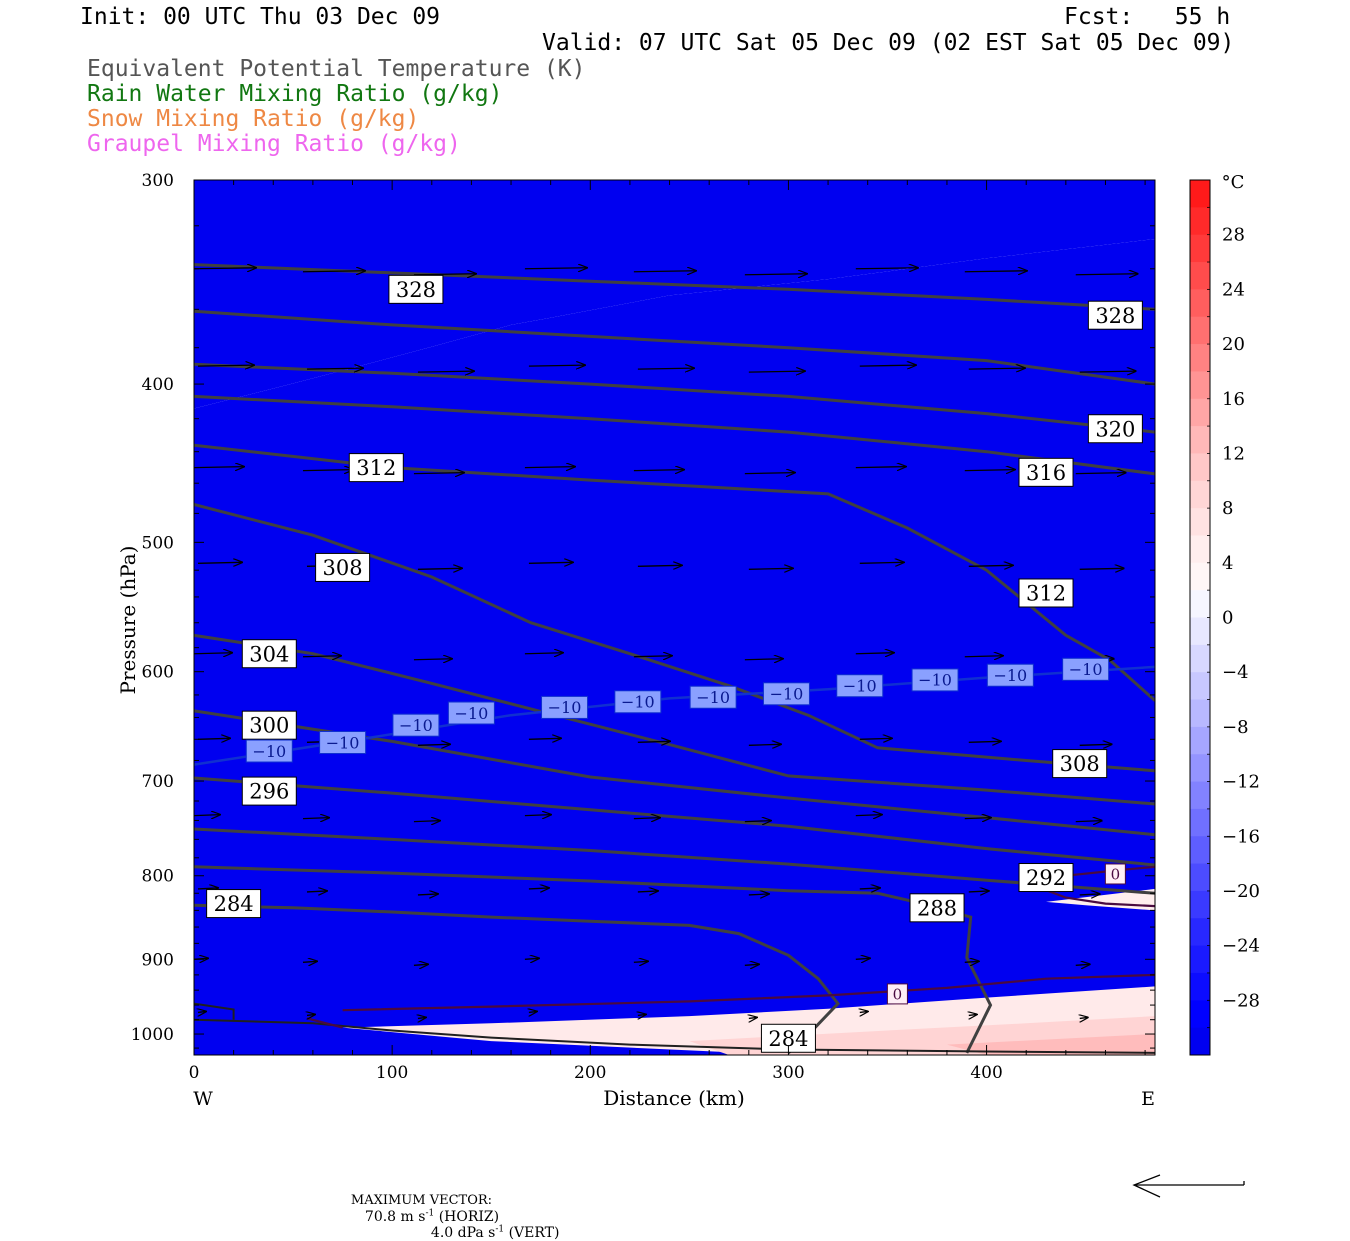 The height and width of the screenshot is (1241, 1350). I want to click on colorbar-label: 16, so click(1233, 399).